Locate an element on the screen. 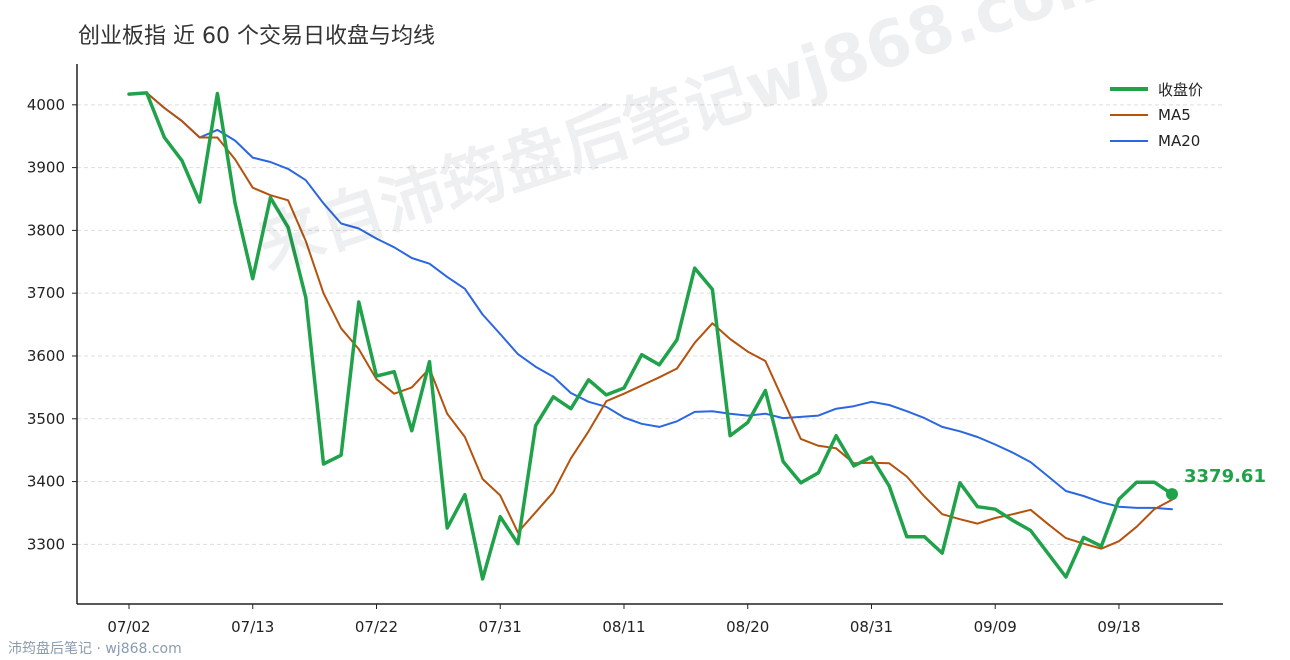 The image size is (1290, 660). last-value-label: 3379.61 is located at coordinates (1225, 476).